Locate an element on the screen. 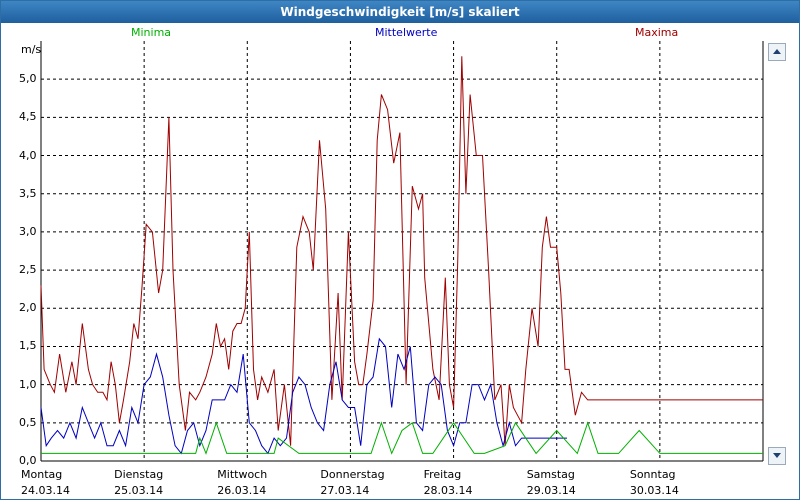 Image resolution: width=800 pixels, height=501 pixels. y-tick-label: 4,0 is located at coordinates (28, 155).